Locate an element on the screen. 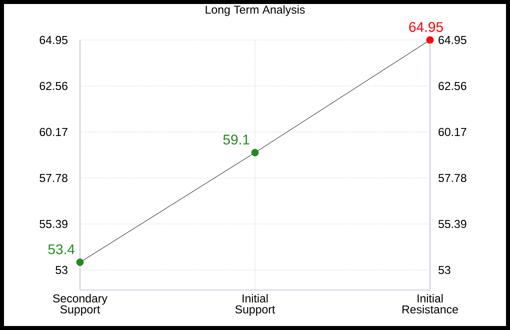  chart-title: Long Term Analysis is located at coordinates (255, 10).